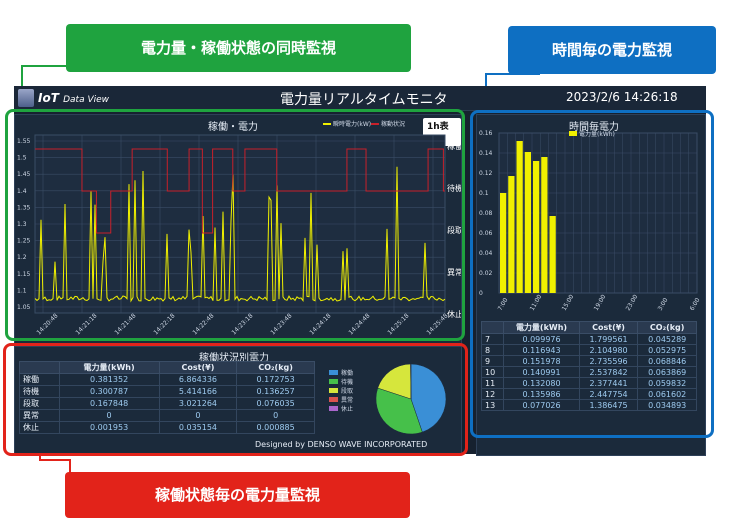 The image size is (750, 520). I want to click on realtime-legend-swatches, so click(351, 124).